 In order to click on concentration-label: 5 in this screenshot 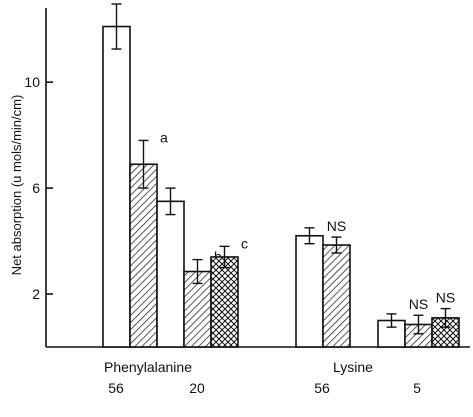, I will do `click(417, 388)`.